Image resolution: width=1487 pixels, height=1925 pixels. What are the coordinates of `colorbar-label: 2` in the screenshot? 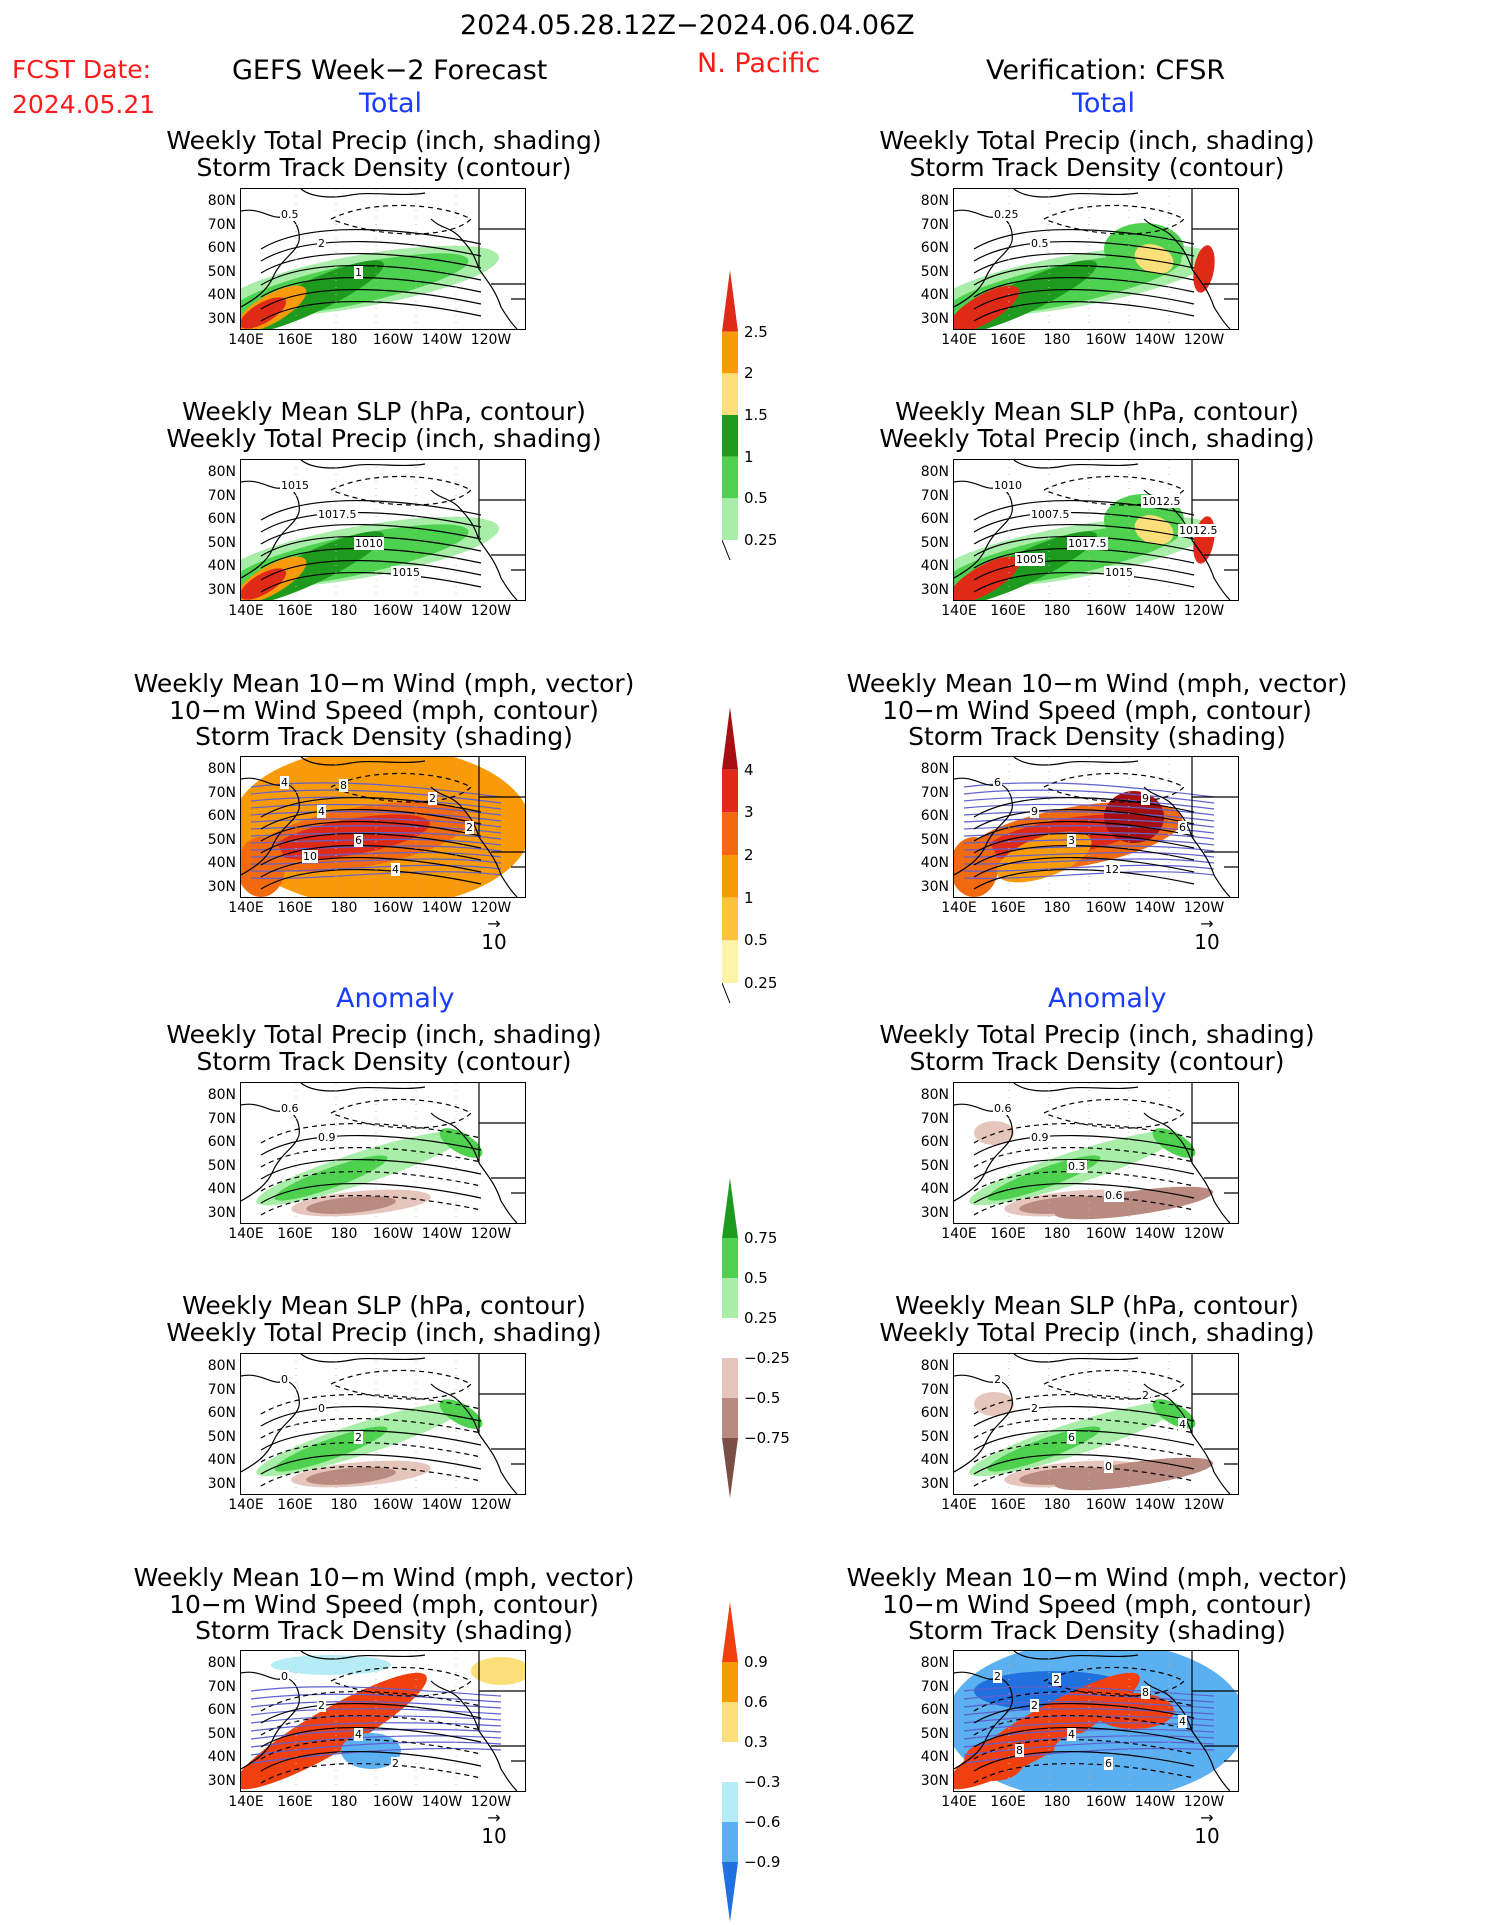 It's located at (749, 373).